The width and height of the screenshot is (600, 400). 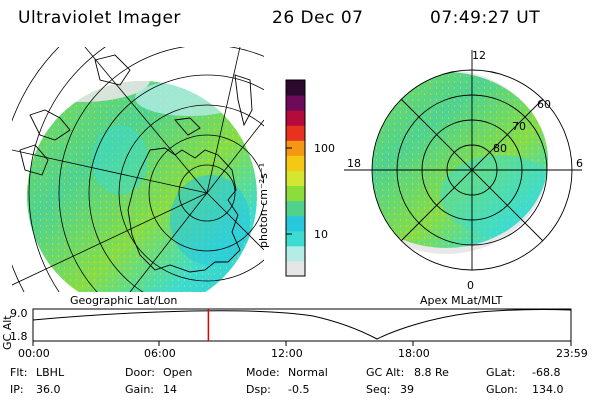 I want to click on apex-panel-caption: Apex MLat/MLT, so click(x=461, y=300).